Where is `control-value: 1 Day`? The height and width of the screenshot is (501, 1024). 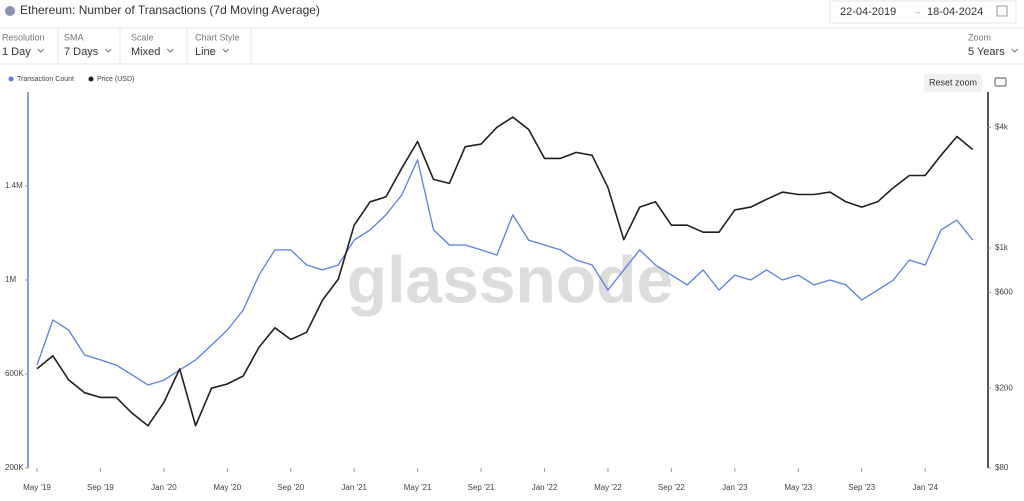 control-value: 1 Day is located at coordinates (16, 52).